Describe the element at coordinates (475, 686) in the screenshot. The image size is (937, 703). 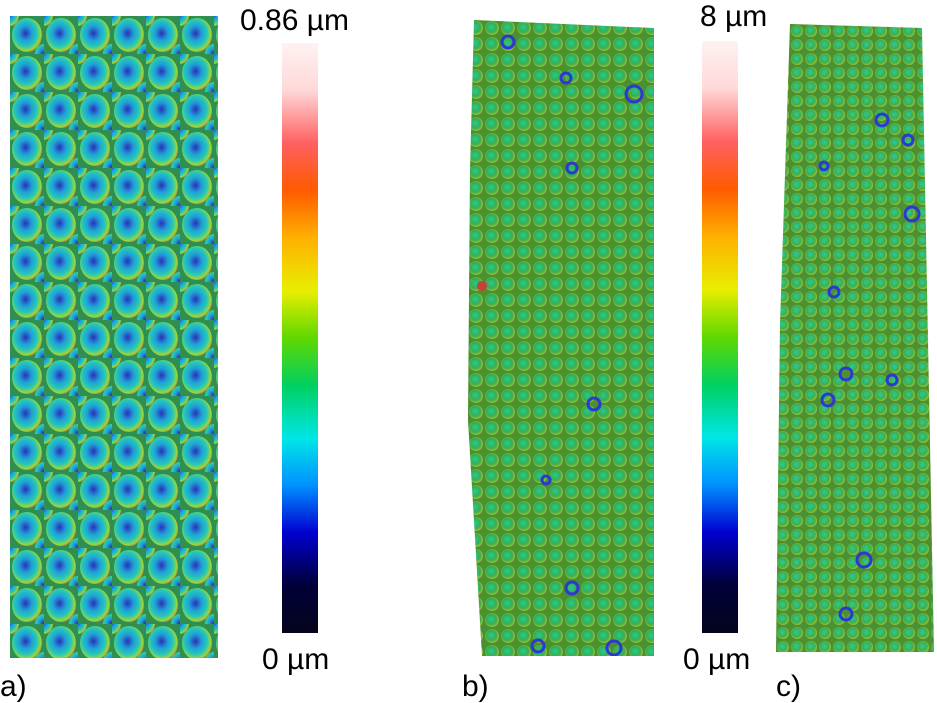
I see `panel-label-b: b)` at that location.